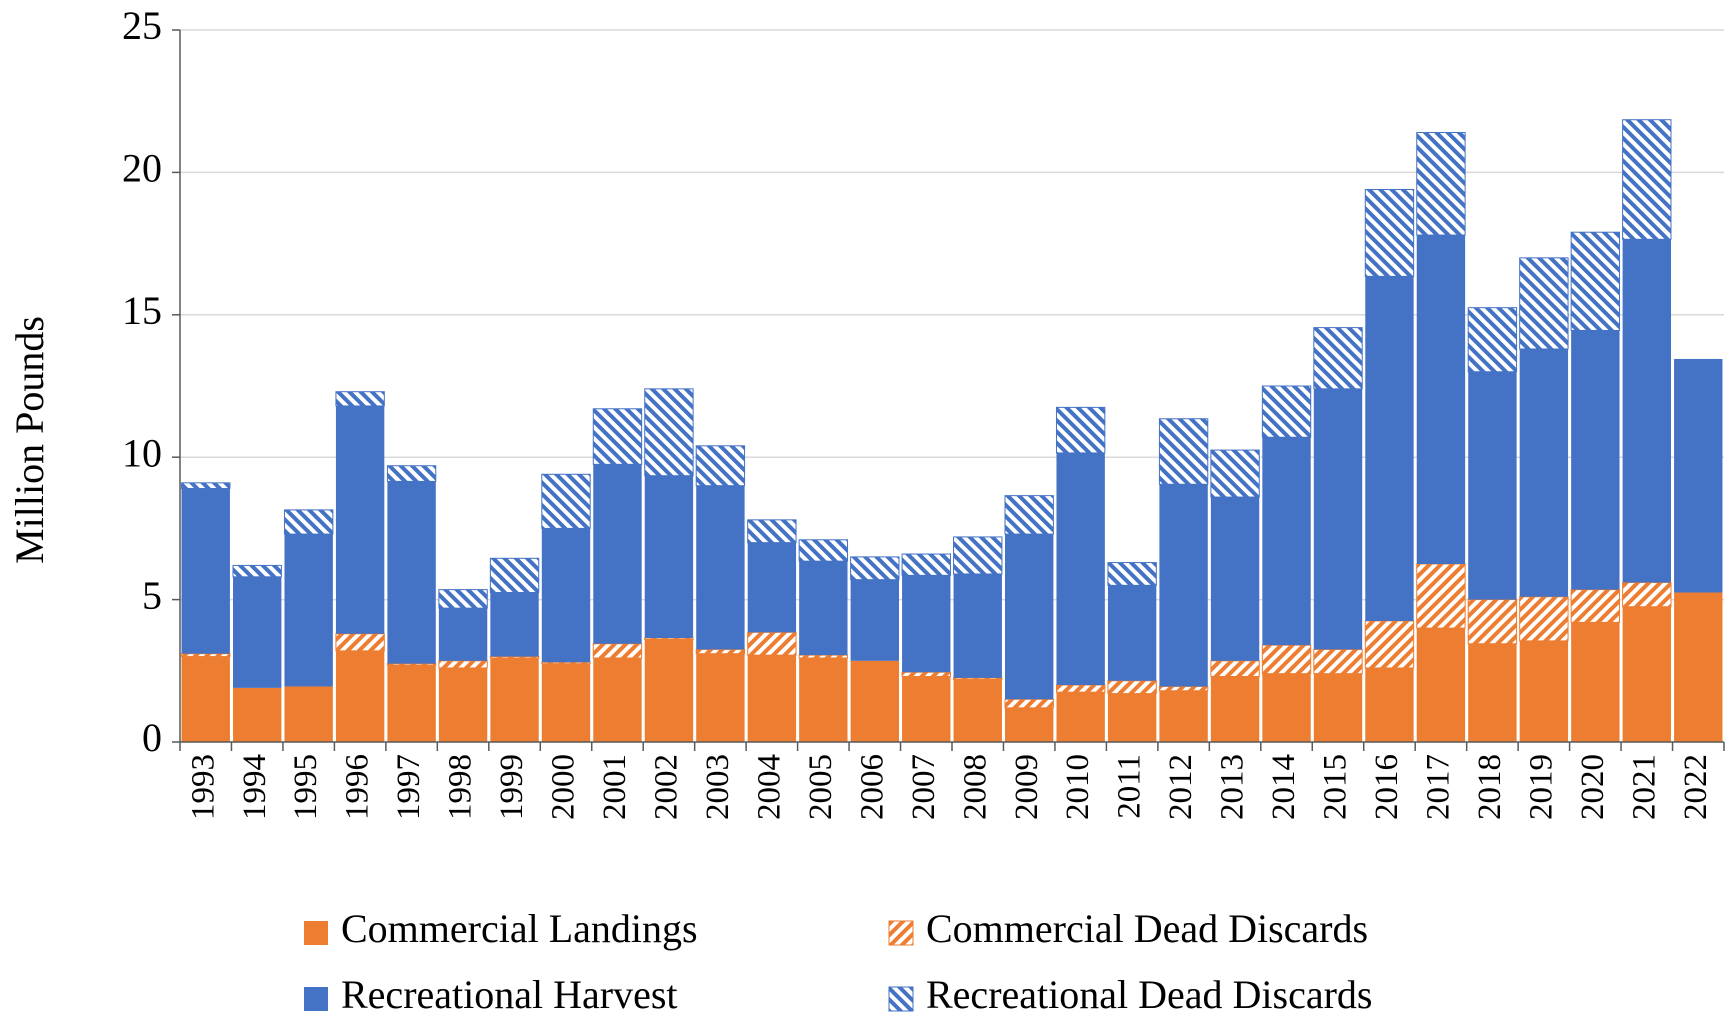  Describe the element at coordinates (509, 994) in the screenshot. I see `legend-label: Recreational Harvest` at that location.